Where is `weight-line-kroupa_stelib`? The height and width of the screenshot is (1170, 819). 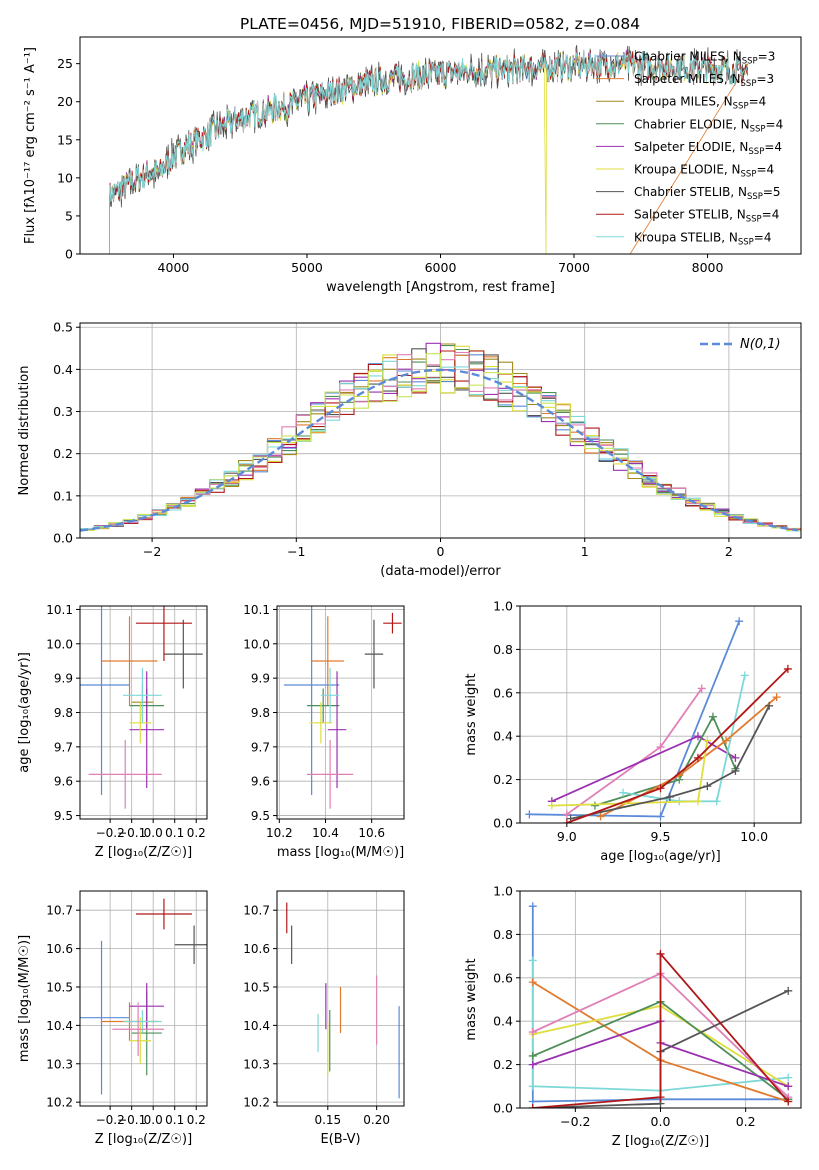
weight-line-kroupa_stelib is located at coordinates (660, 1026).